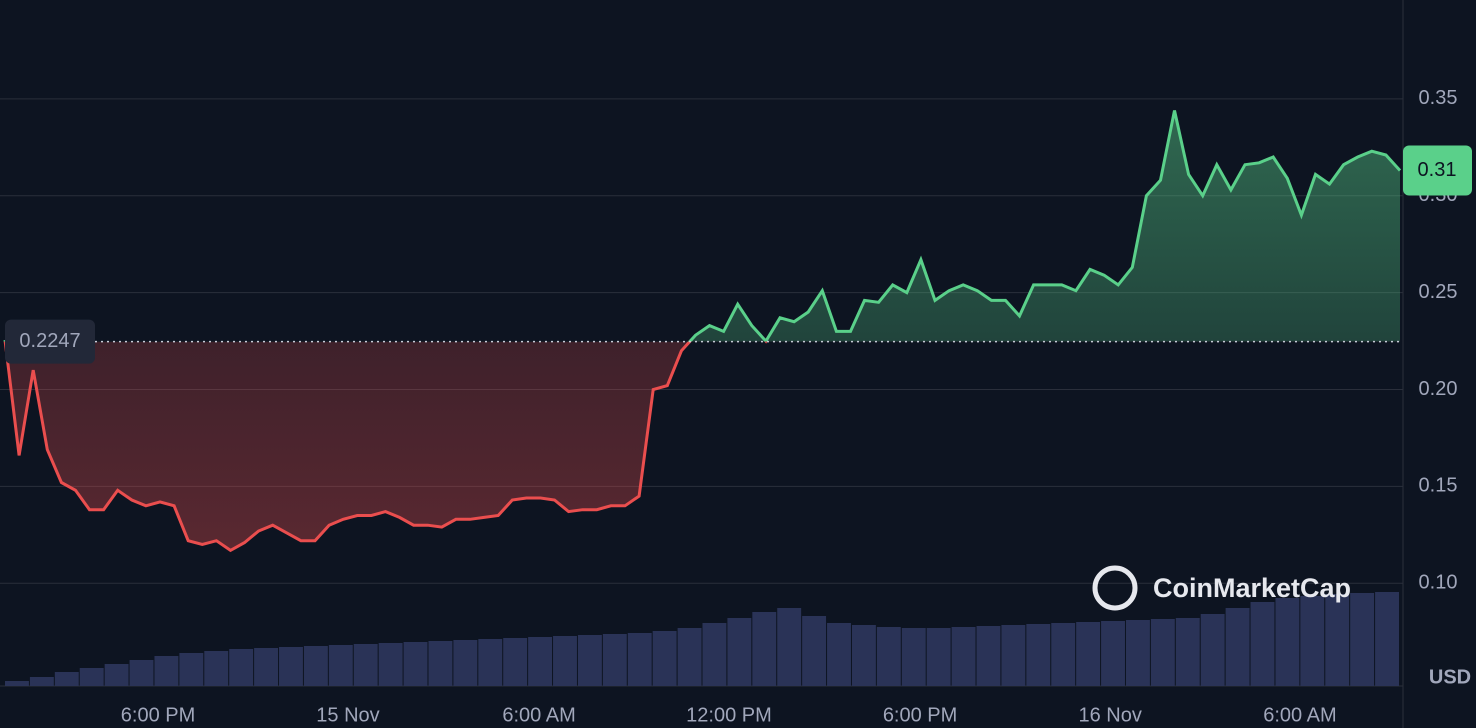  I want to click on baseline-label: 0.2247, so click(49, 341).